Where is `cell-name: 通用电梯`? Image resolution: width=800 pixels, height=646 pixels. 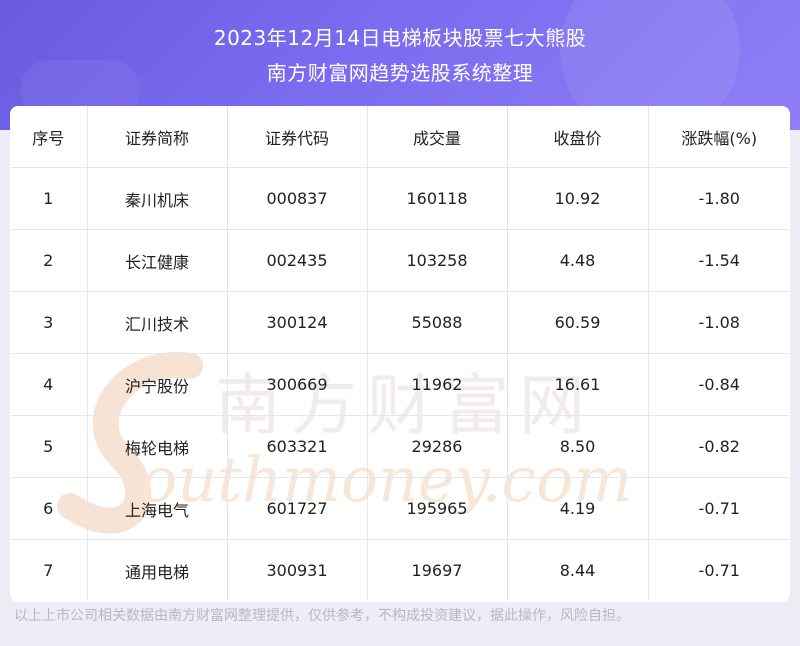 cell-name: 通用电梯 is located at coordinates (157, 570).